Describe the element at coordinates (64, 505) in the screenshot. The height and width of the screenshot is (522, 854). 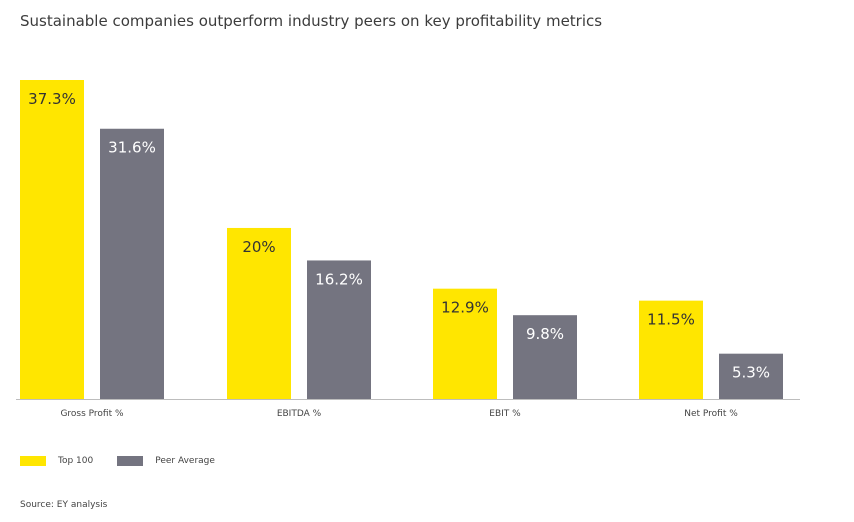
I see `source-note: Source: EY analysis` at that location.